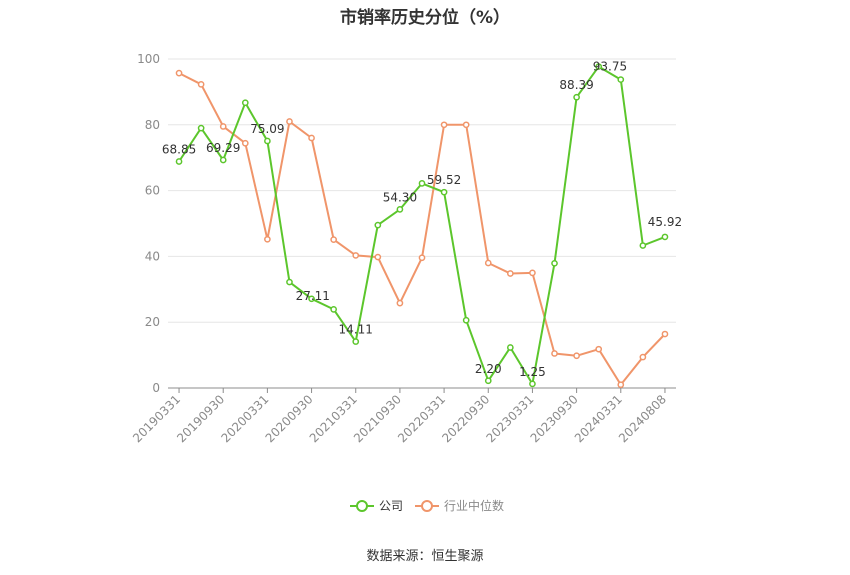 This screenshot has height=575, width=850. What do you see at coordinates (362, 506) in the screenshot?
I see `legend-marker-company` at bounding box center [362, 506].